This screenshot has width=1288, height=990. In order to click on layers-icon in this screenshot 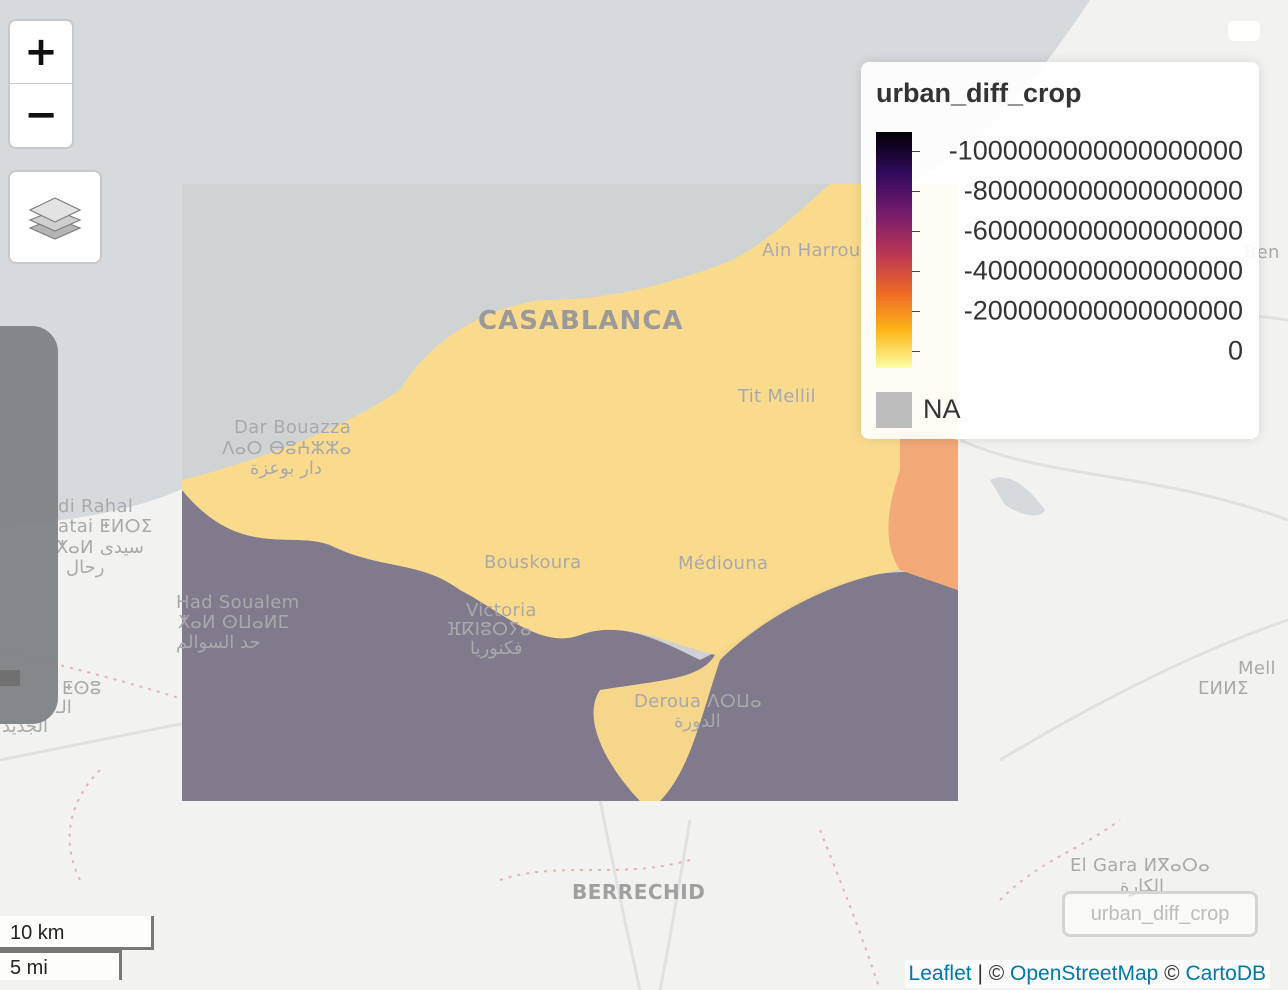, I will do `click(55, 218)`.